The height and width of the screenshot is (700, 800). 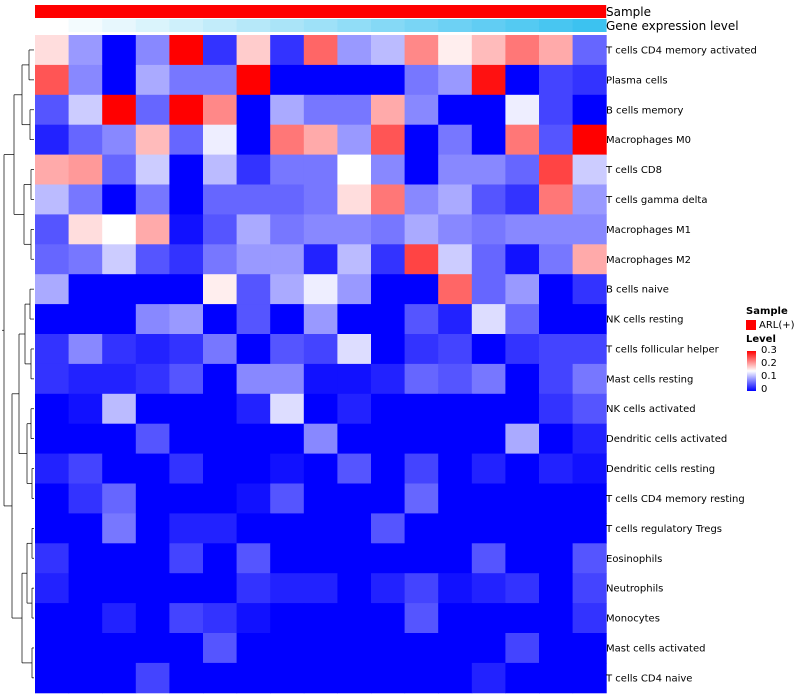 I want to click on row-label: NK cells resting, so click(x=644, y=320).